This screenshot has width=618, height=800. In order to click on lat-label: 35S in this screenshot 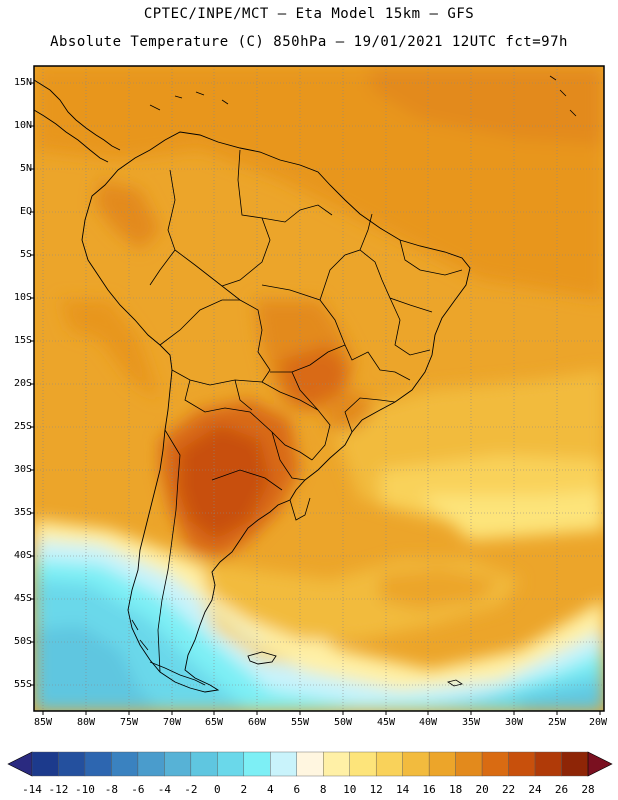, I will do `click(22, 512)`.